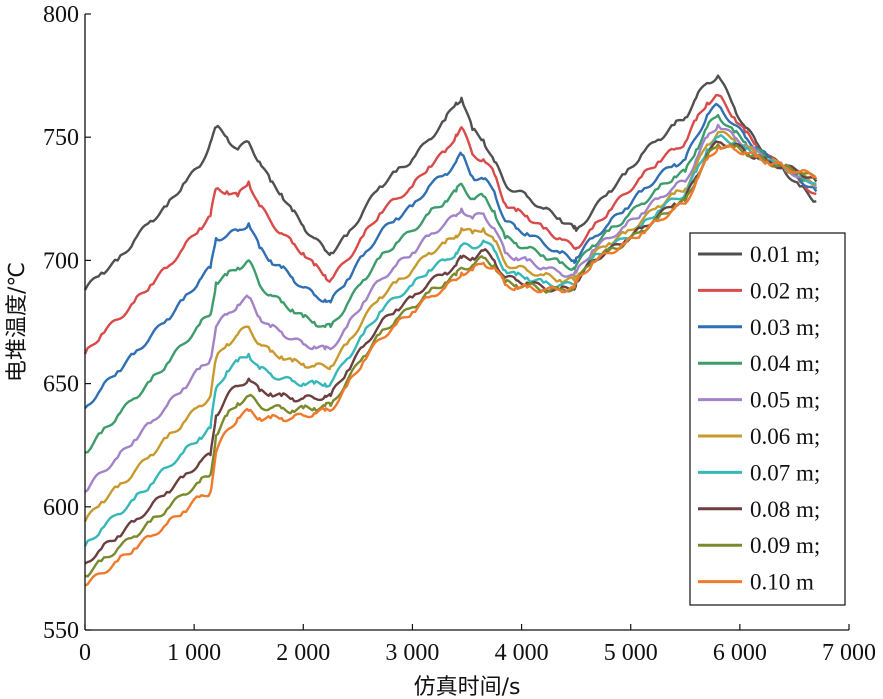  I want to click on y-tick-label: 650, so click(61, 385).